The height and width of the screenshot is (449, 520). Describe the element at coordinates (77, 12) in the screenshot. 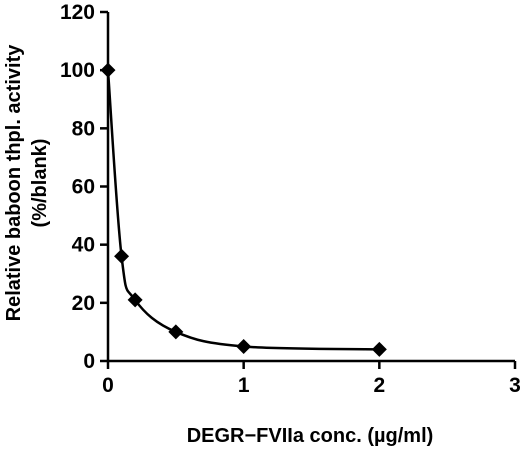

I see `y-tick-label: 120` at that location.